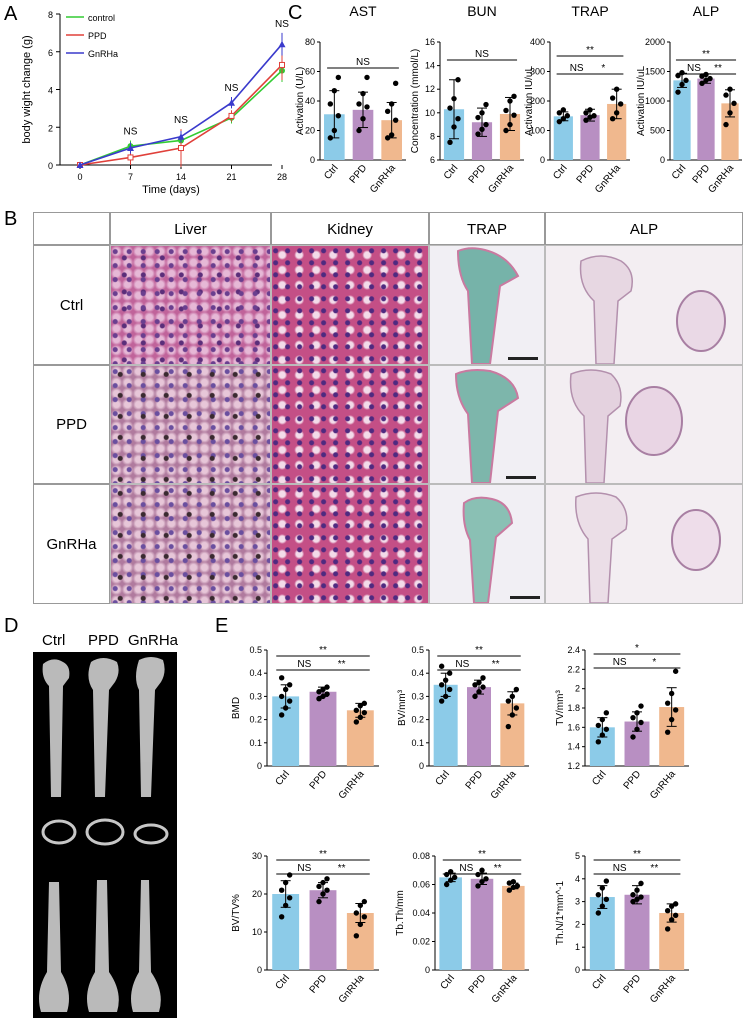  Describe the element at coordinates (257, 856) in the screenshot. I see `y-tick-label: 30` at that location.